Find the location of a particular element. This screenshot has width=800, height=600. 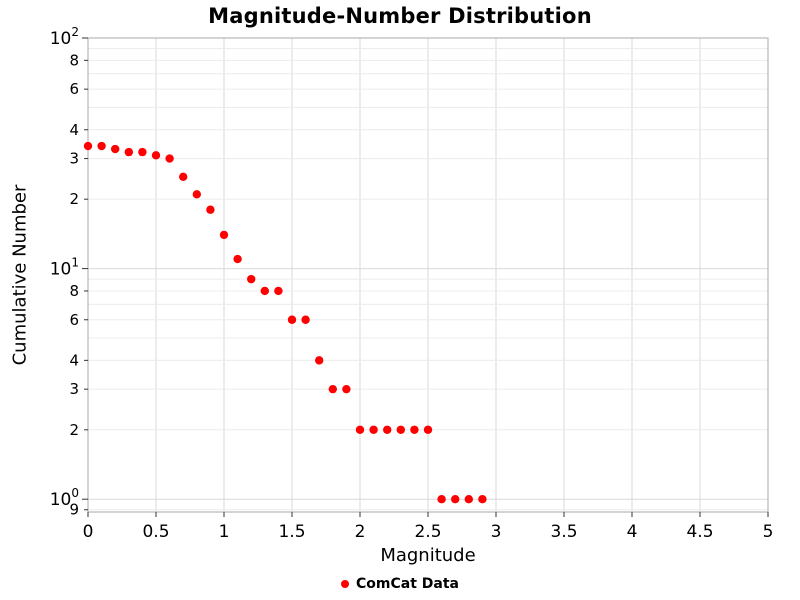

x-tick-label: 1.5 is located at coordinates (291, 532).